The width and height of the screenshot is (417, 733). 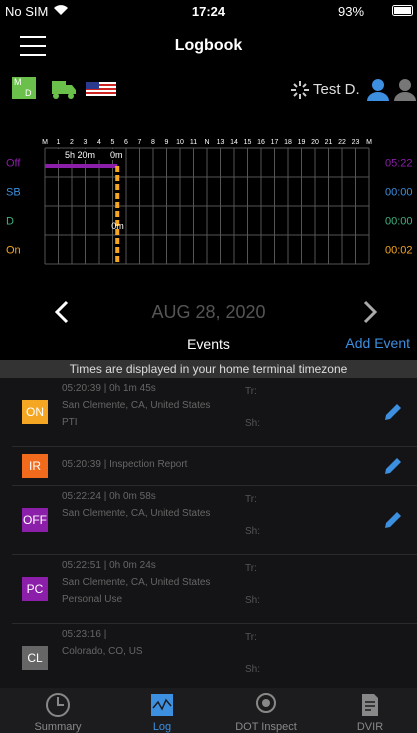 I want to click on hour-label: 18, so click(x=288, y=142).